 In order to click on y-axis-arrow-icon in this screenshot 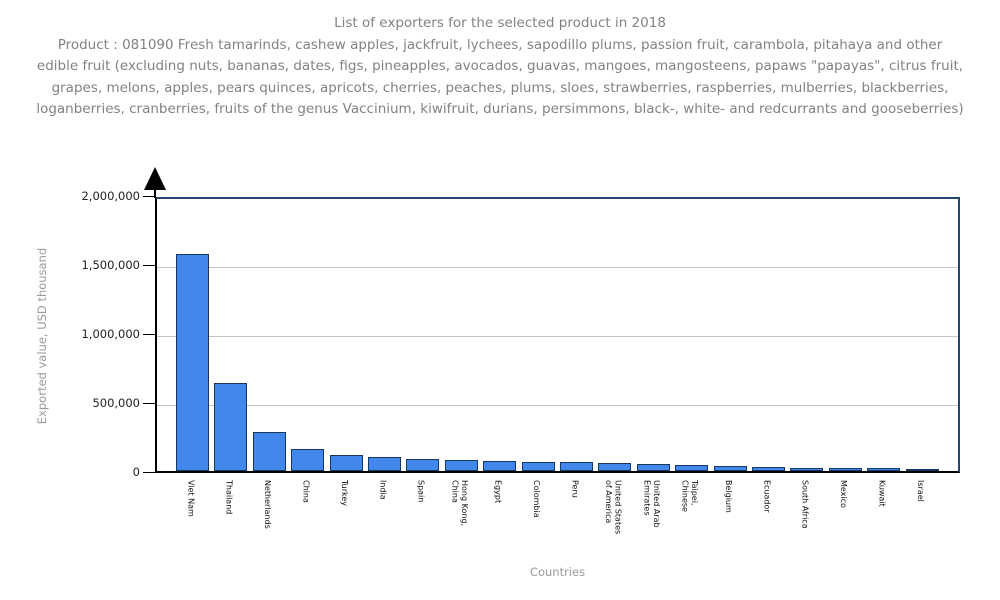, I will do `click(155, 178)`.